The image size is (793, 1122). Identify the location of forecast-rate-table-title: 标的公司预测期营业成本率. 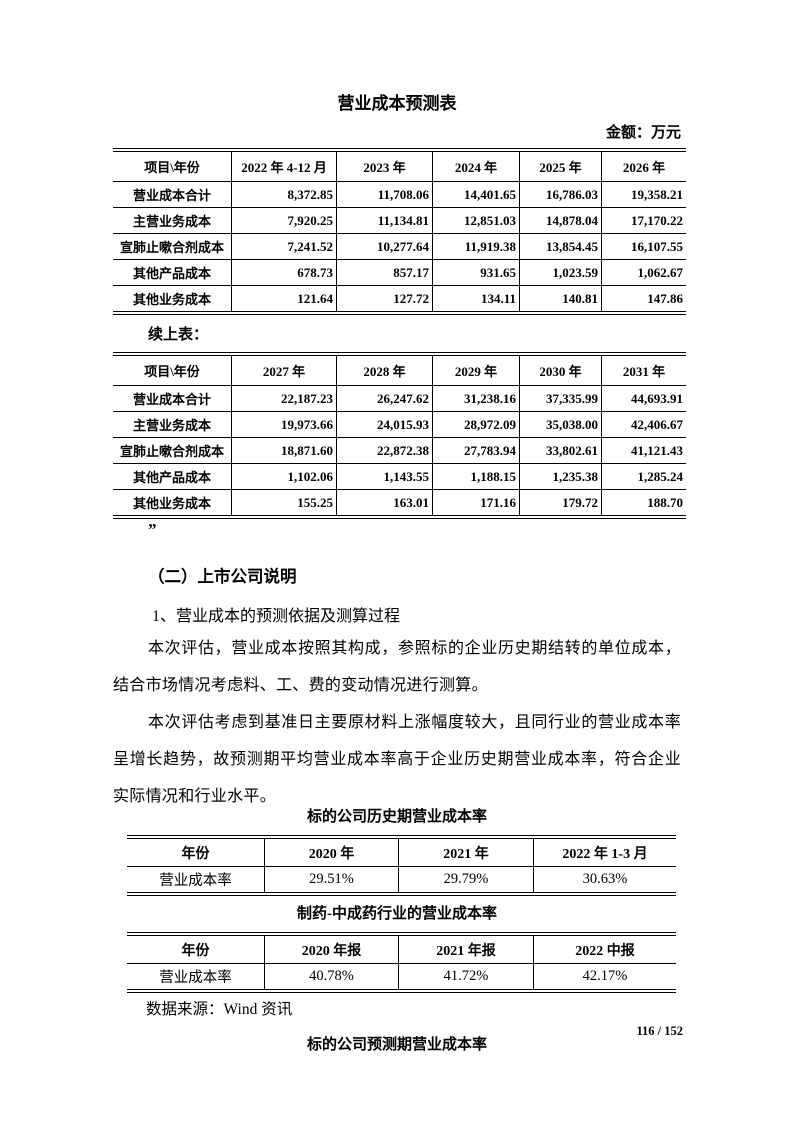
(396, 1045).